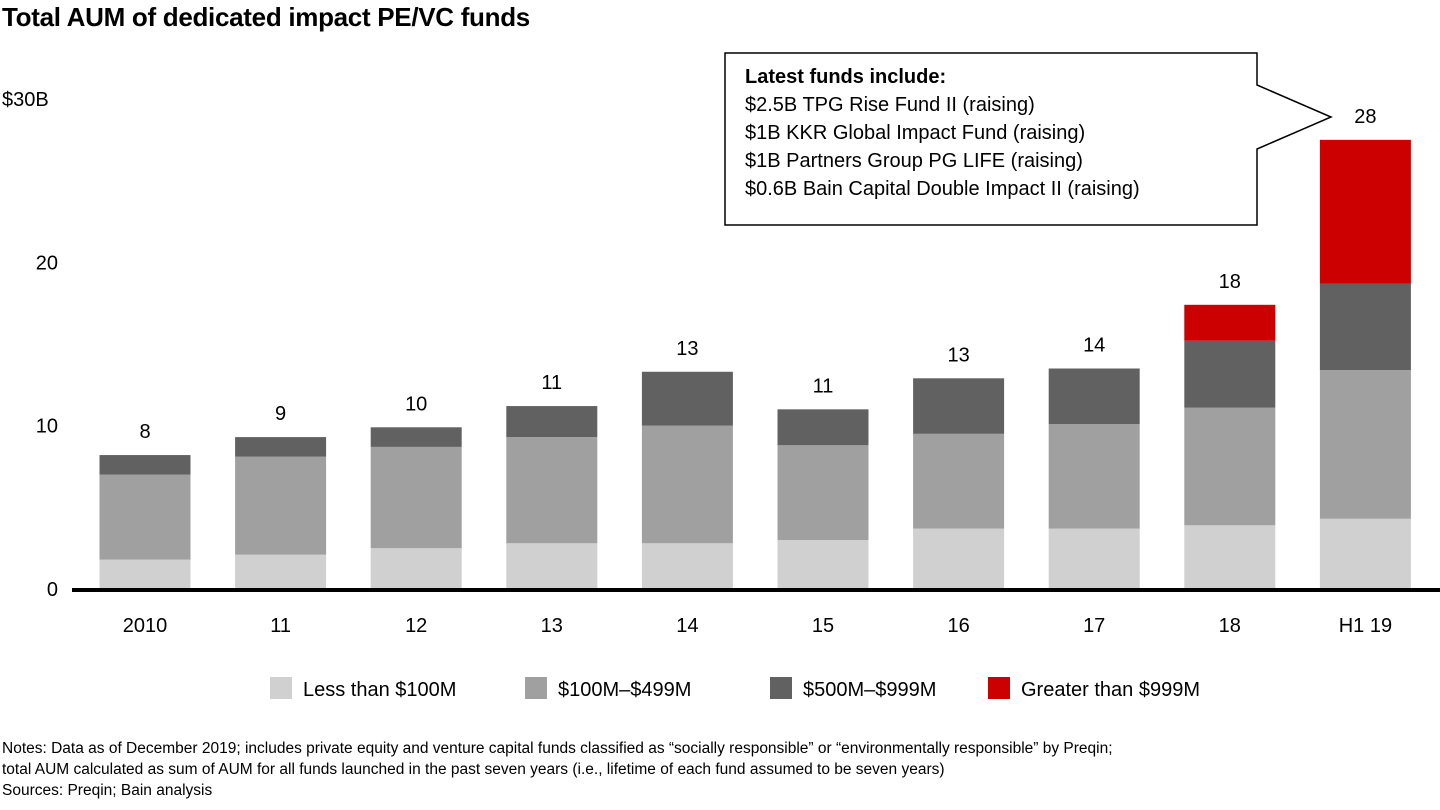  Describe the element at coordinates (47, 427) in the screenshot. I see `y-tick-label: 10` at that location.